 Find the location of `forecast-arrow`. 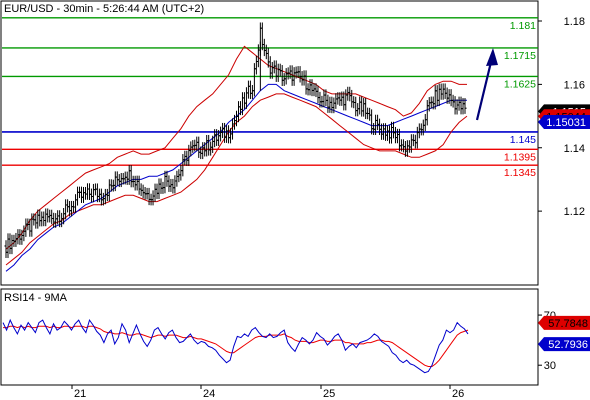

forecast-arrow is located at coordinates (484, 91).